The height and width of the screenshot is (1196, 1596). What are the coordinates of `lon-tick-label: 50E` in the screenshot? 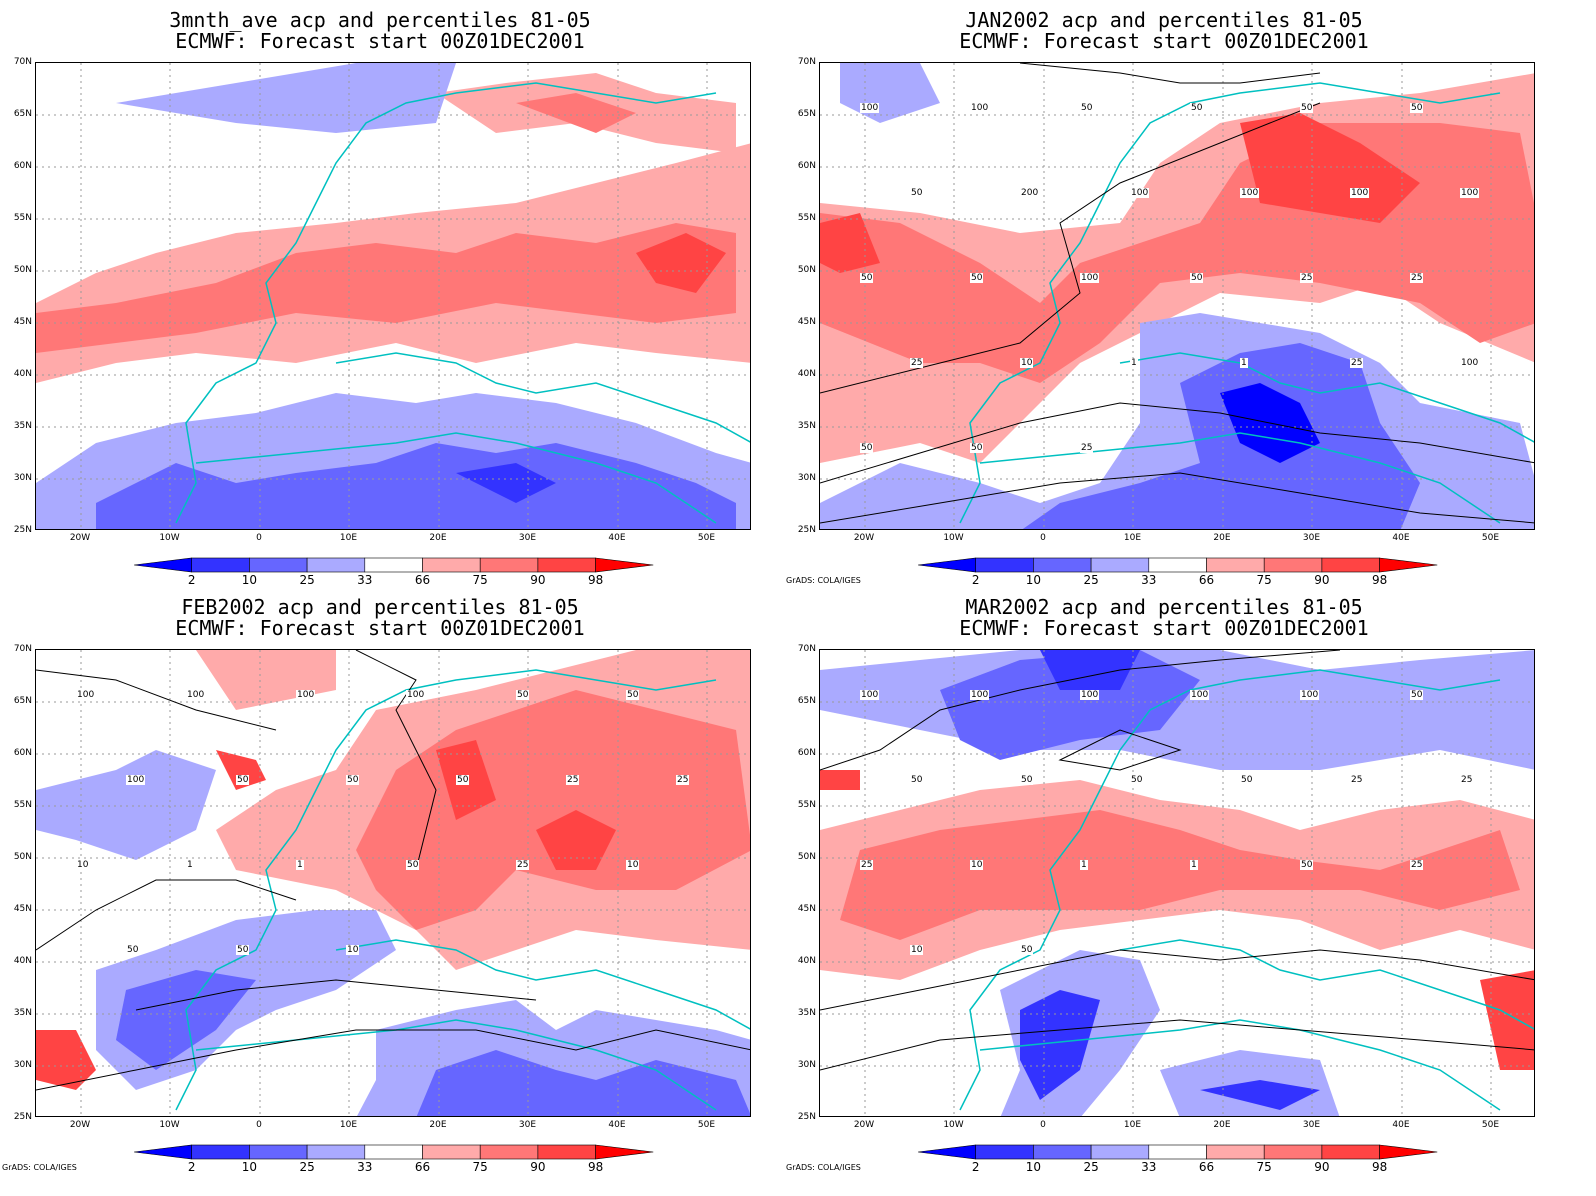 It's located at (706, 1125).